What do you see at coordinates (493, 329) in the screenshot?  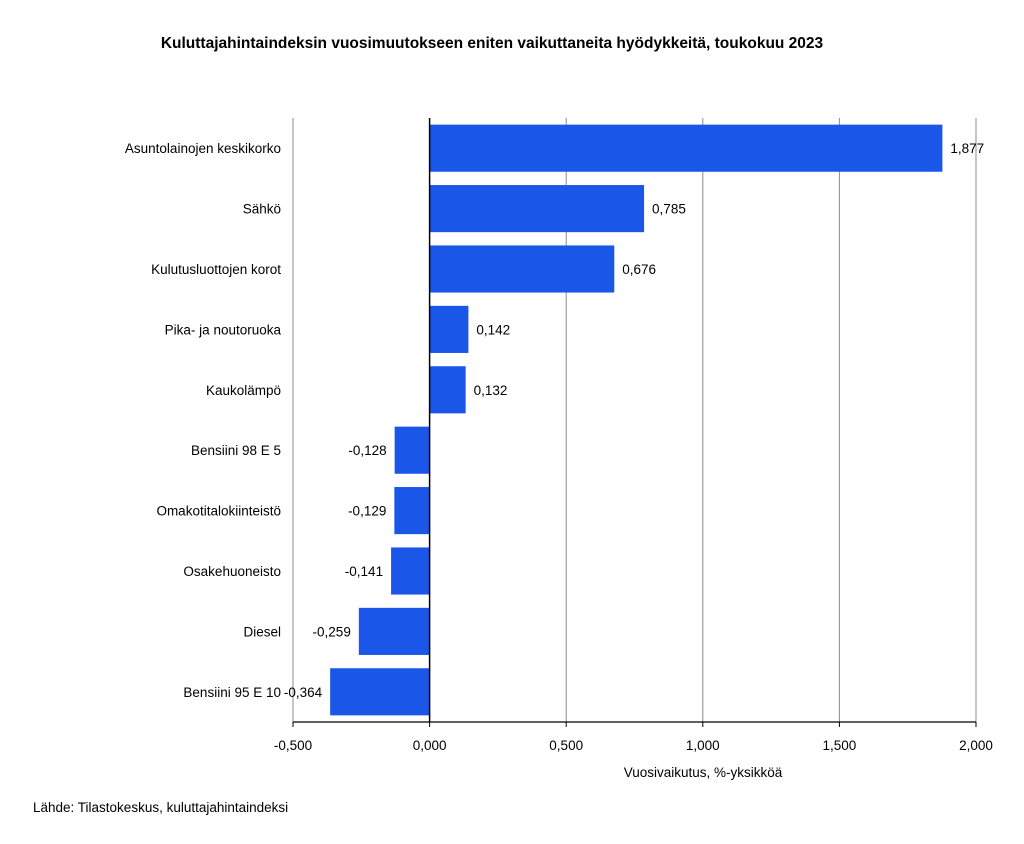 I see `value-label-3: 0,142` at bounding box center [493, 329].